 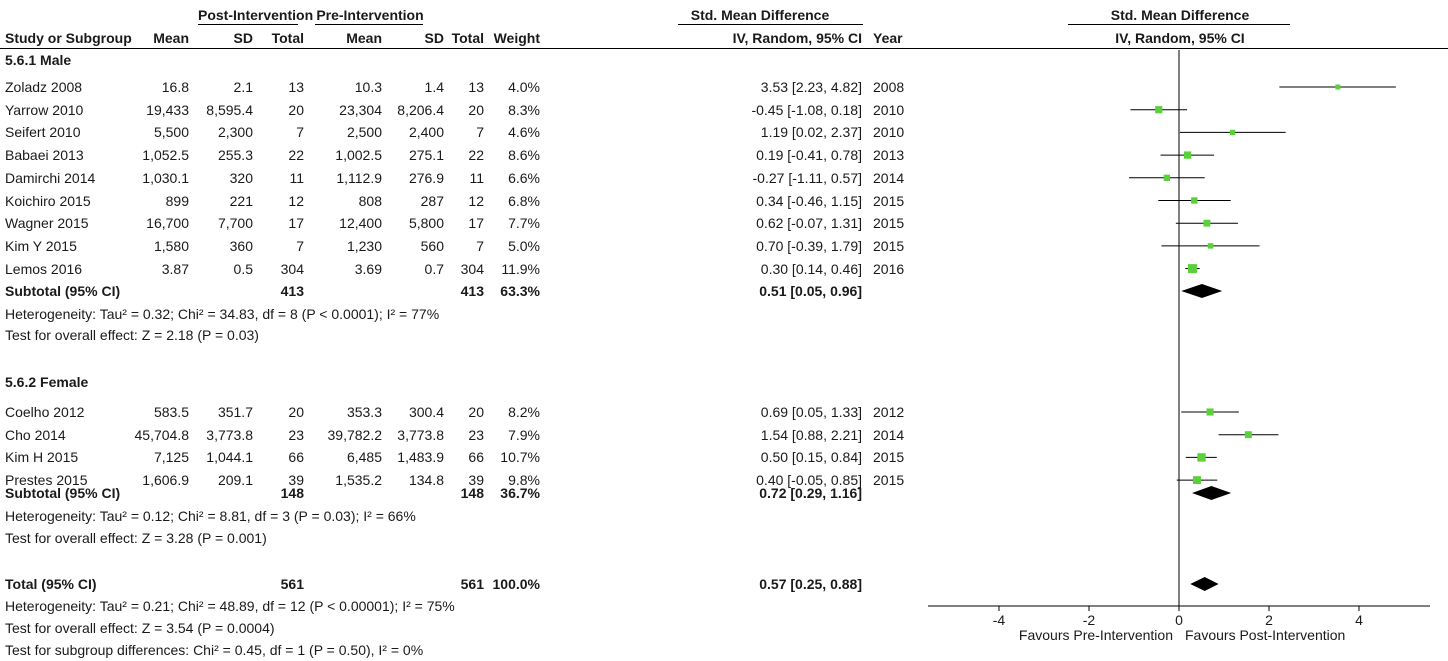 I want to click on post-mean: 5,500, so click(x=171, y=132).